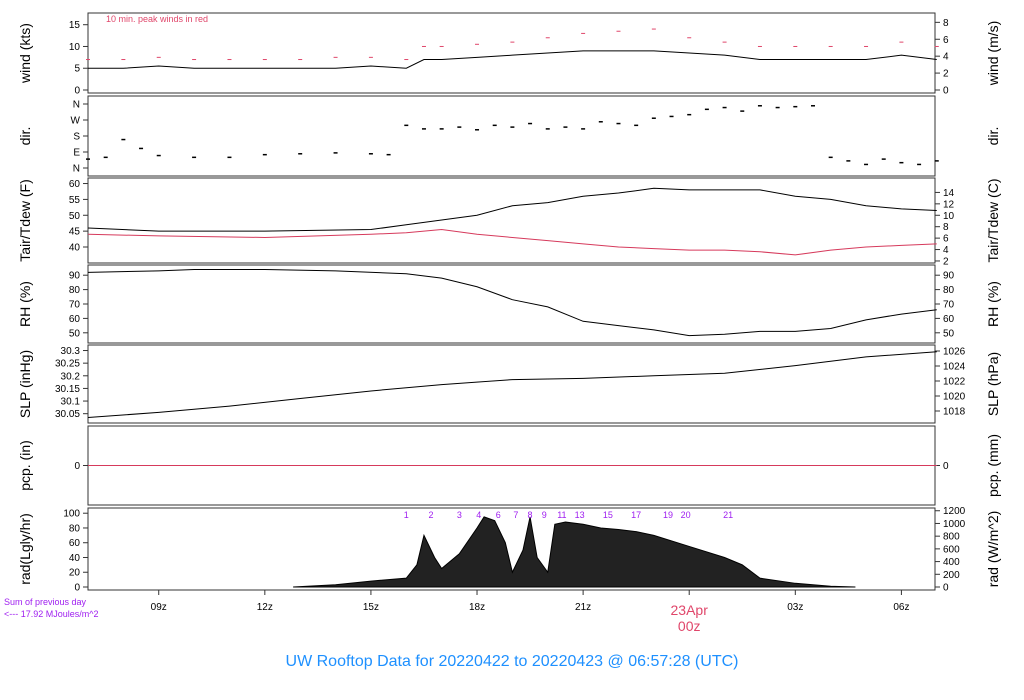 Image resolution: width=1024 pixels, height=700 pixels. What do you see at coordinates (75, 232) in the screenshot?
I see `y-tick-label: 45` at bounding box center [75, 232].